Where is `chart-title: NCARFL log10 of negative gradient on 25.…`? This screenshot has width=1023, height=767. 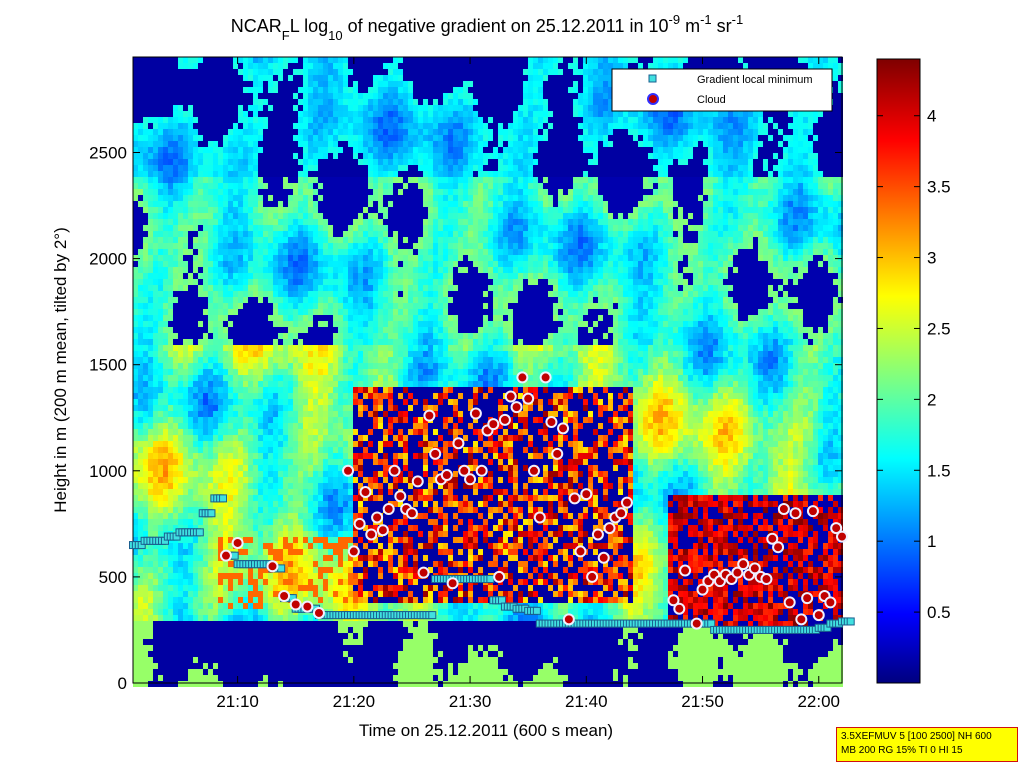
chart-title: NCARFL log10 of negative gradient on 25.… is located at coordinates (487, 27).